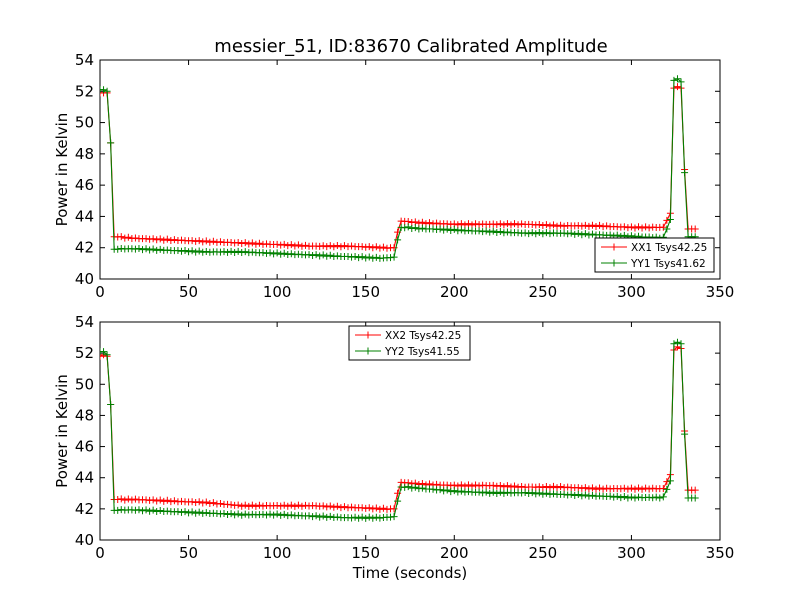 The width and height of the screenshot is (800, 600). Describe the element at coordinates (720, 553) in the screenshot. I see `x-tick-label: 350` at that location.